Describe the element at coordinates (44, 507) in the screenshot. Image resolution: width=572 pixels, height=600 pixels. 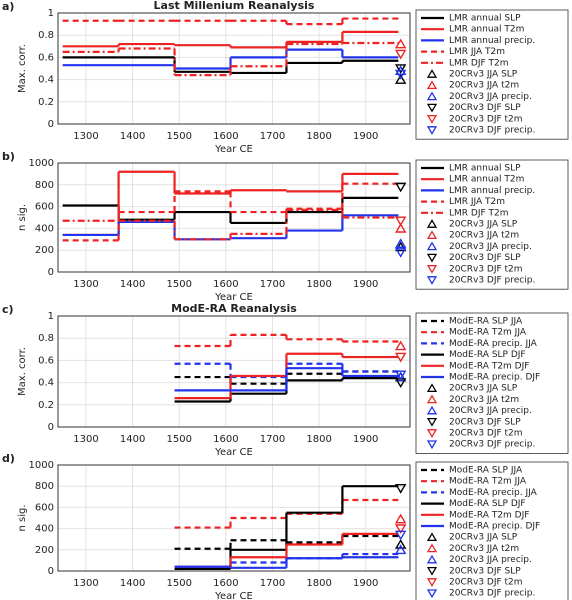
I see `y-tick-label: 600` at that location.